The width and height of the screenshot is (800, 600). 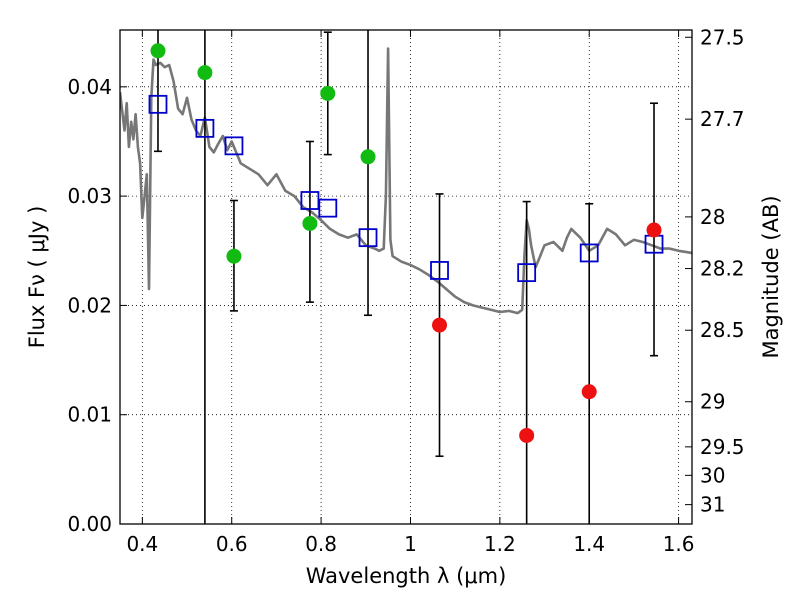 I want to click on x-tick-label: 0.6, so click(x=232, y=544).